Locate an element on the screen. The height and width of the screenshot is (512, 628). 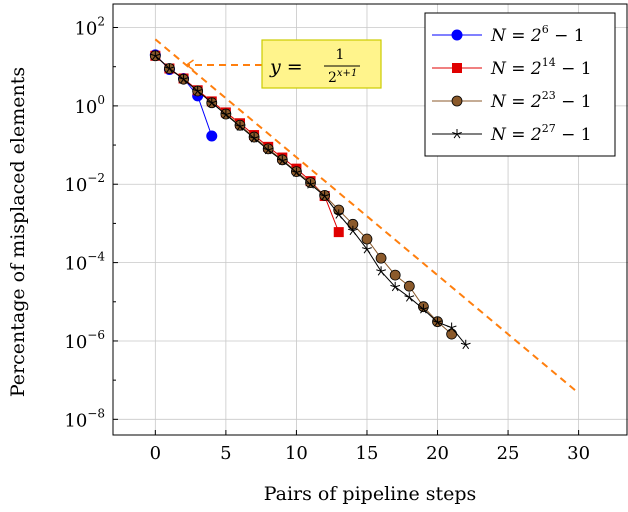
x-tick-label: 5 is located at coordinates (225, 453).